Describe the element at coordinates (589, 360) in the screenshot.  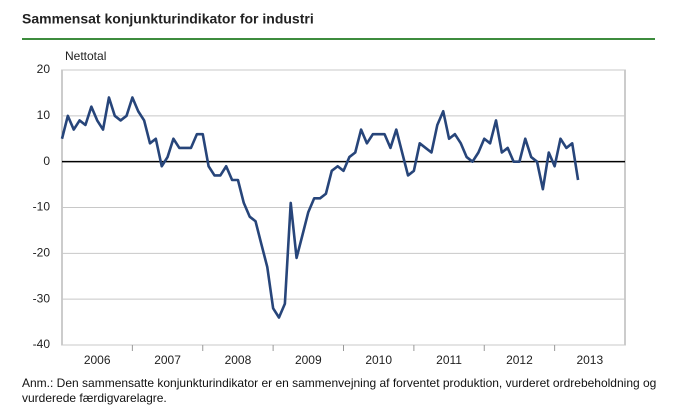
I see `x-tick-label: 2013` at that location.